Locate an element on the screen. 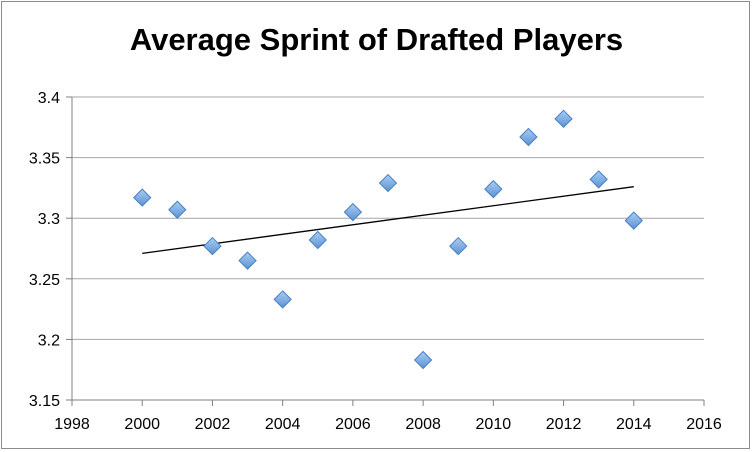  x-tick-label: 2010 is located at coordinates (494, 424).